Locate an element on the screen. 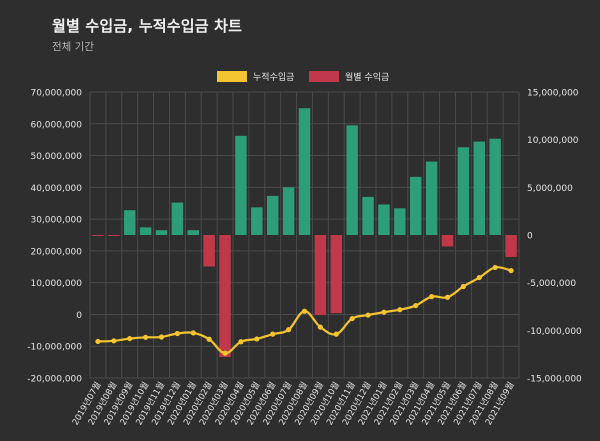 This screenshot has width=600, height=441. y-right-tick-label: 0 is located at coordinates (530, 237).